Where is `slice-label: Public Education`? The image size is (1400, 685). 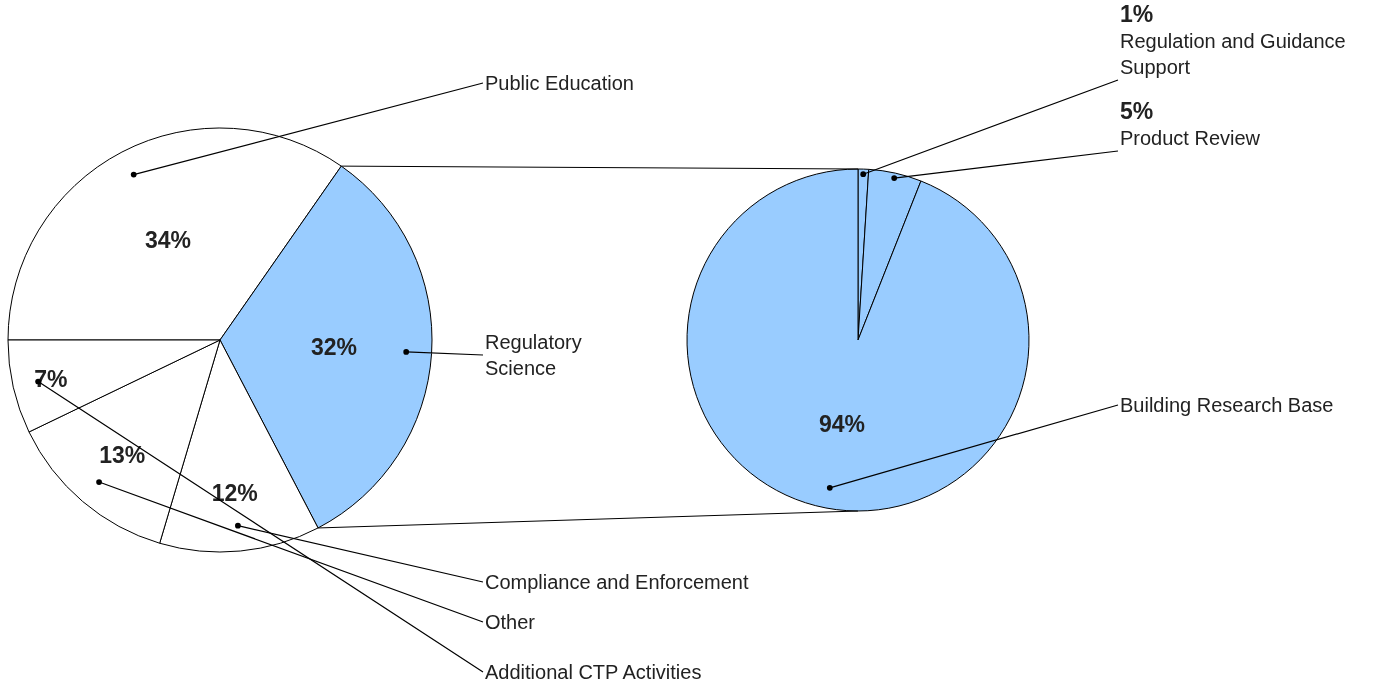 slice-label: Public Education is located at coordinates (559, 83).